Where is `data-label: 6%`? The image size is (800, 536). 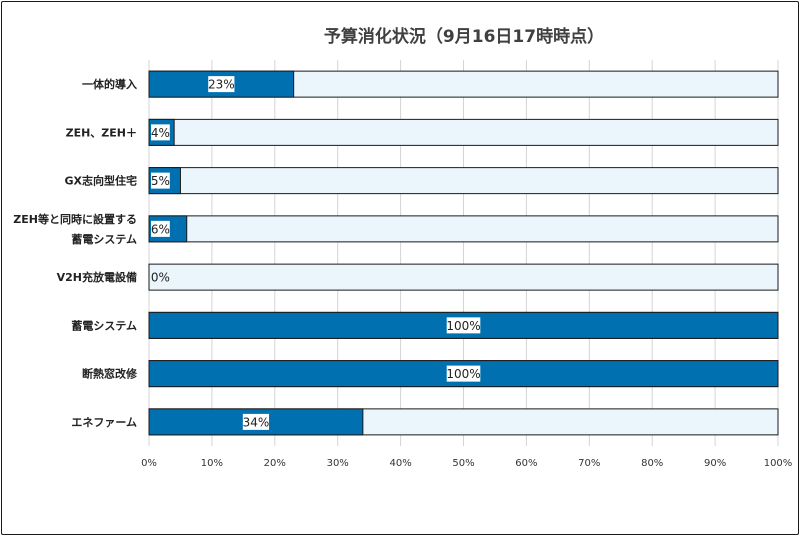
data-label: 6% is located at coordinates (160, 229).